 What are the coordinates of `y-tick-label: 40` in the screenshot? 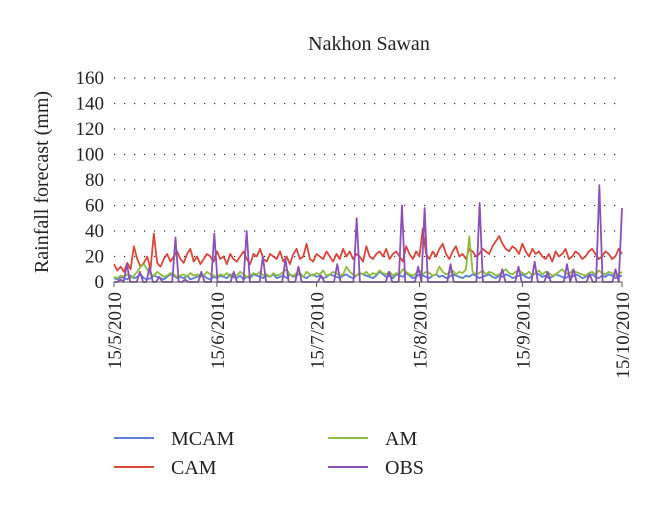 It's located at (94, 231).